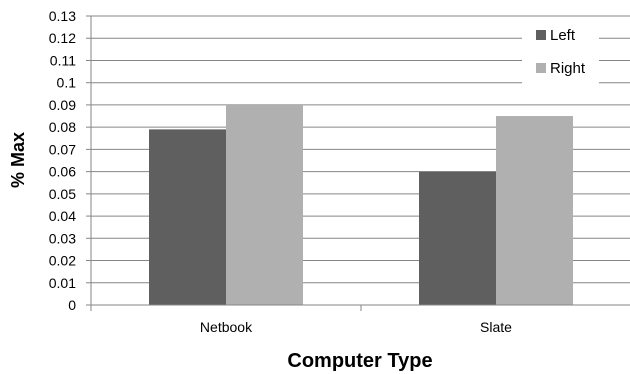 The width and height of the screenshot is (630, 374). I want to click on legend-background, so click(560, 55).